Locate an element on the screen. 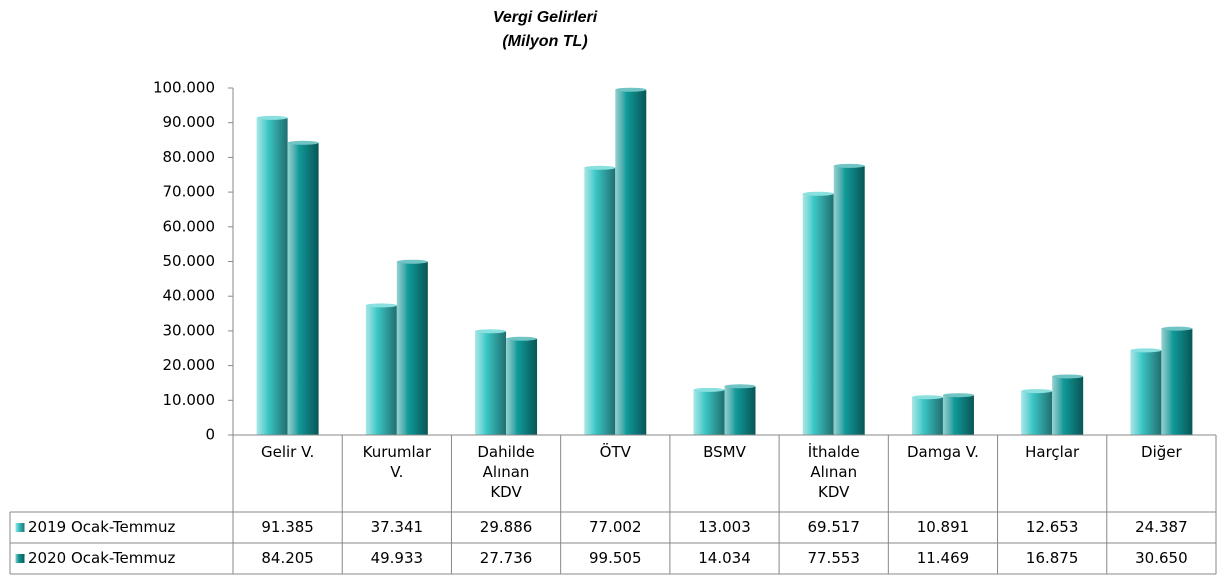  x-tick-label: Dahilde Alınan KDV is located at coordinates (506, 472).